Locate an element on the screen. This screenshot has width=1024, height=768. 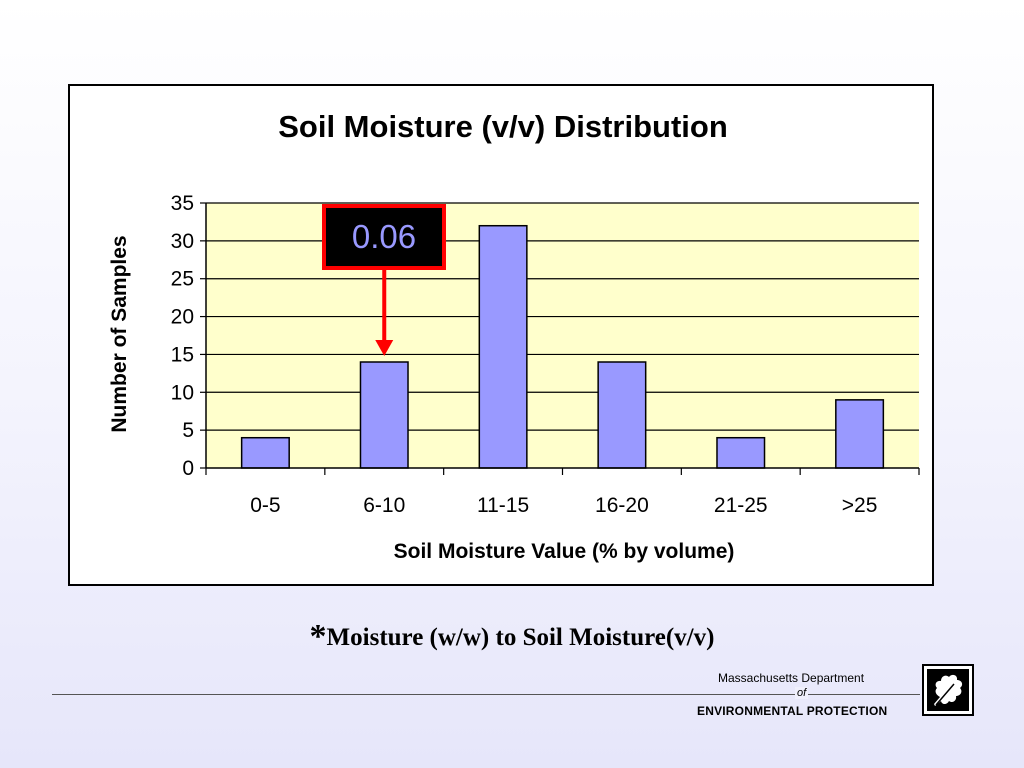
annotation-callout: 0.06 is located at coordinates (384, 280).